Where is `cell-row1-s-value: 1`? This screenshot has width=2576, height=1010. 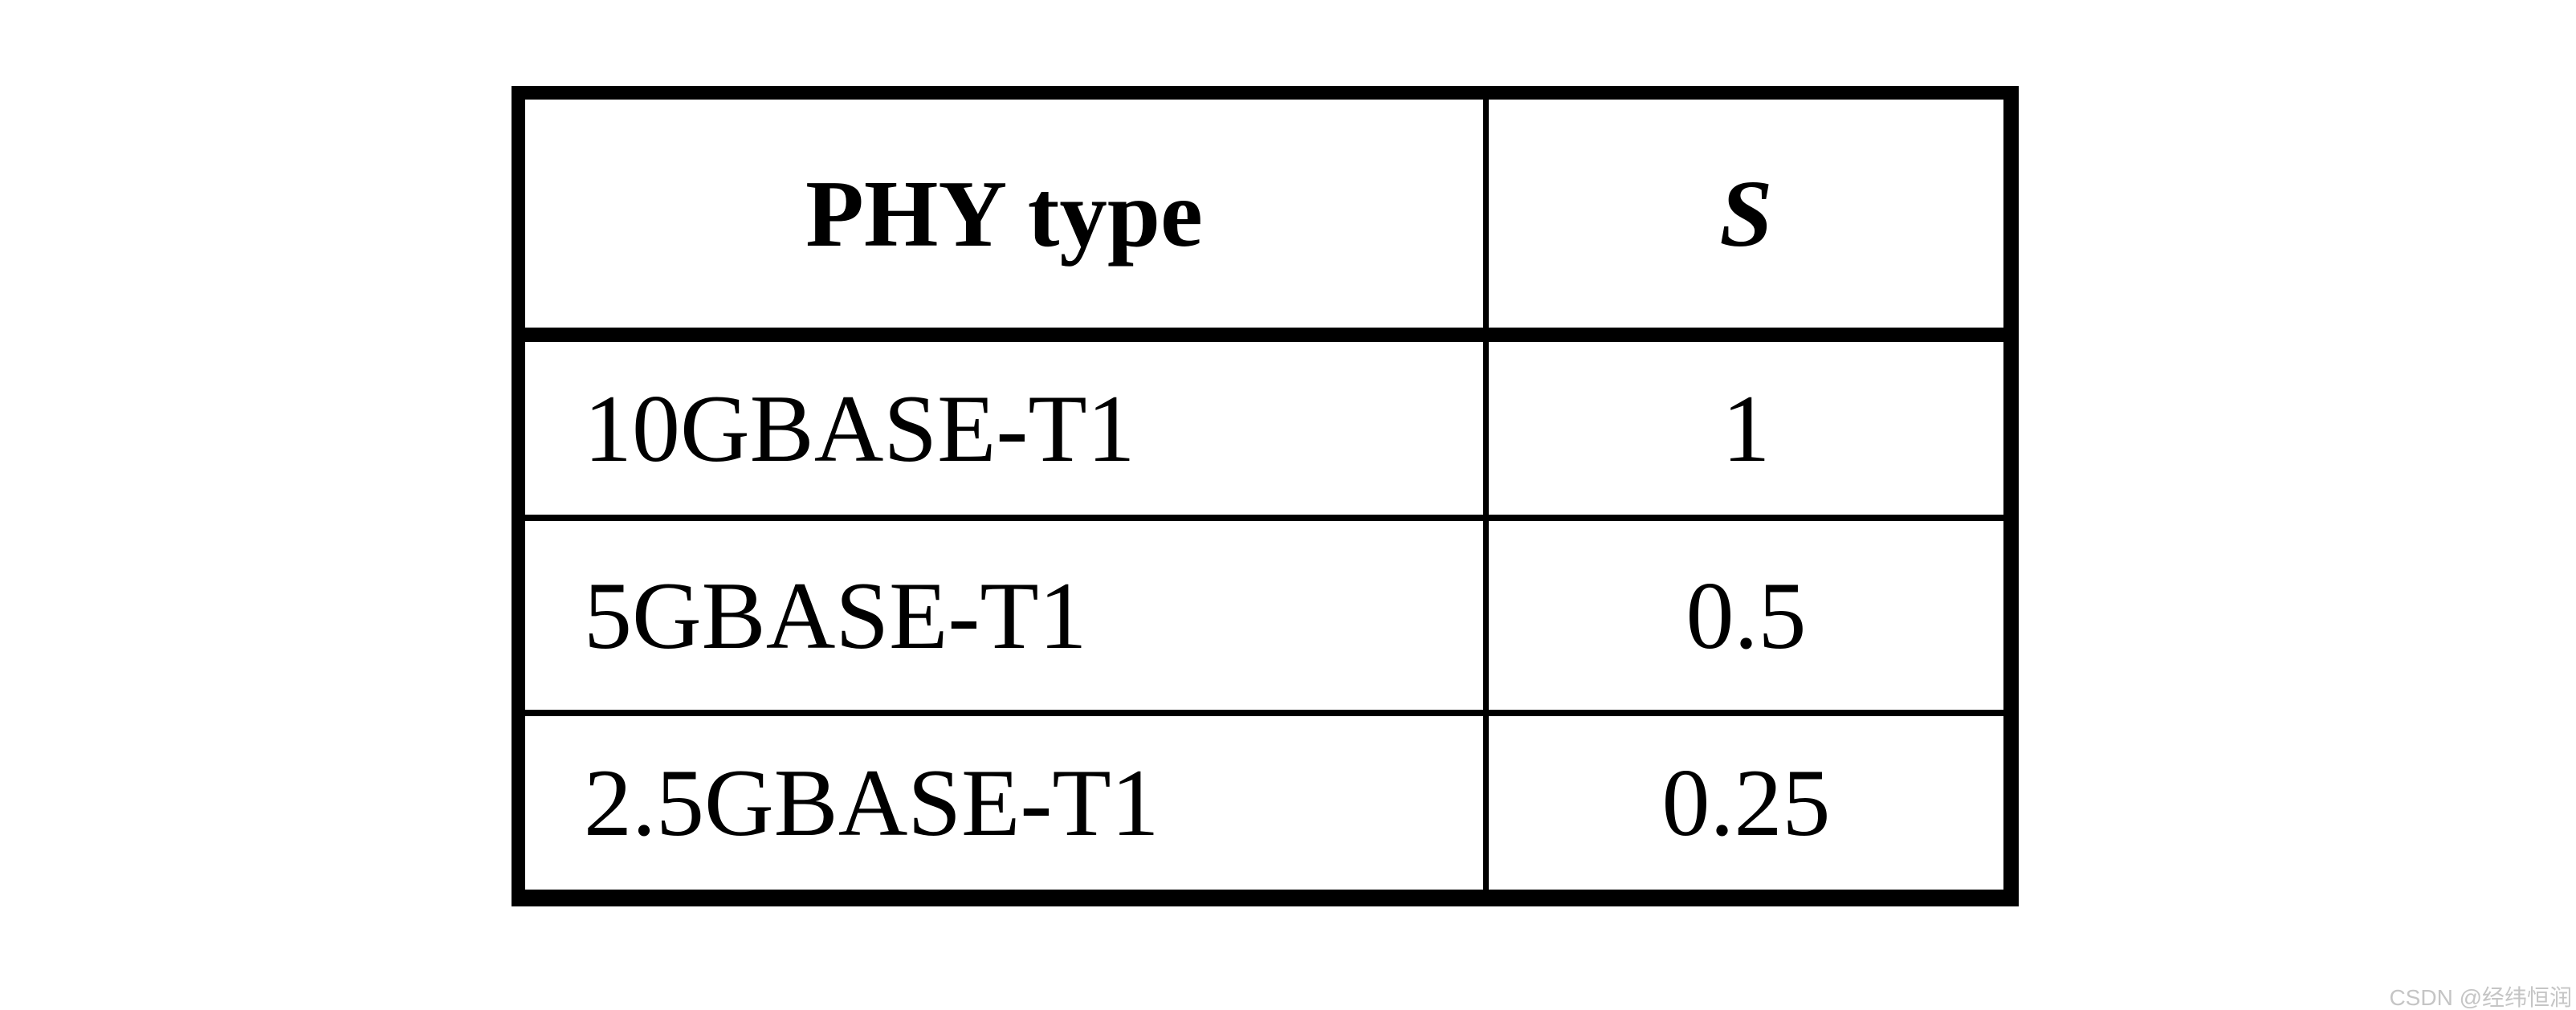
cell-row1-s-value: 1 is located at coordinates (1746, 428).